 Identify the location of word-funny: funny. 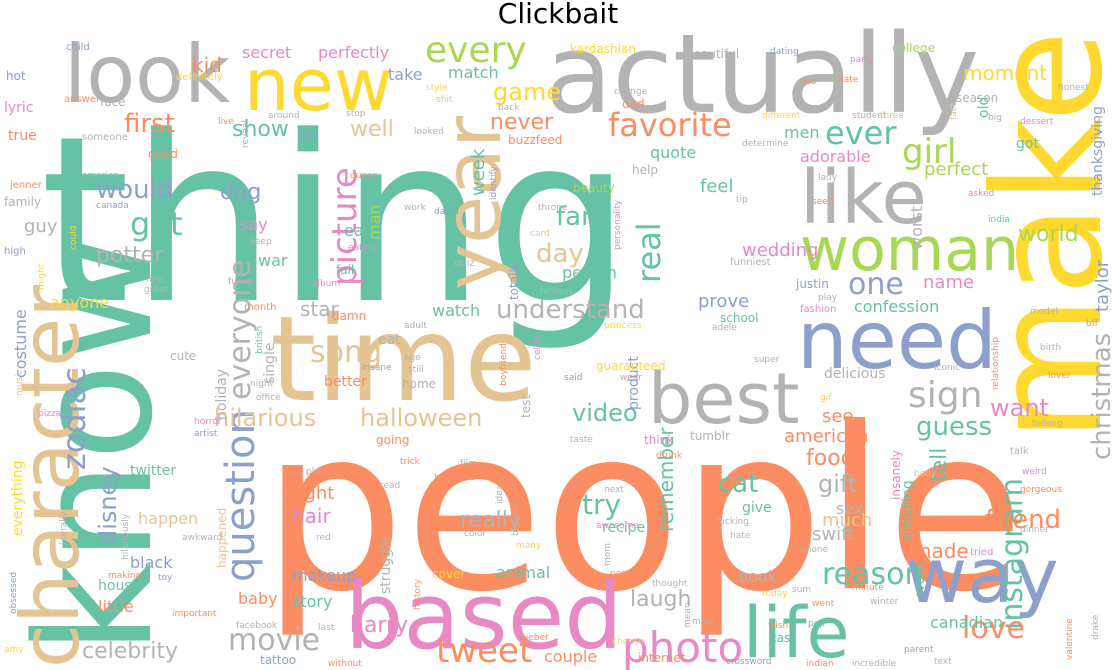
(241, 282).